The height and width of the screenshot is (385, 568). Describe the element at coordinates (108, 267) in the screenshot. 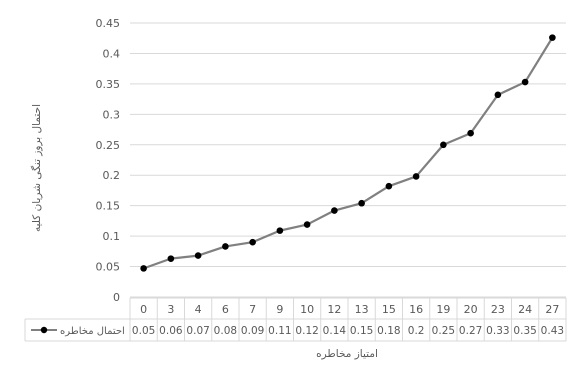

I see `y-tick-label: 0.05` at that location.